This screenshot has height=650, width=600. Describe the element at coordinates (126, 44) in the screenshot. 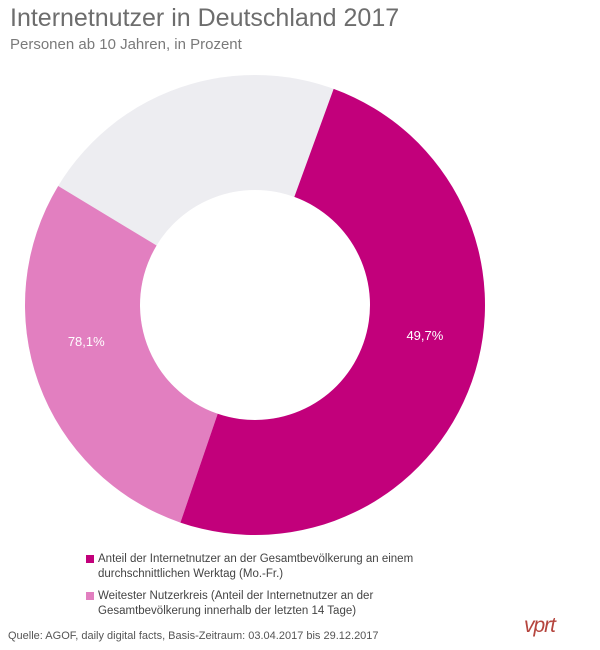

I see `chart-subtitle: Personen ab 10 Jahren, in Prozent` at that location.